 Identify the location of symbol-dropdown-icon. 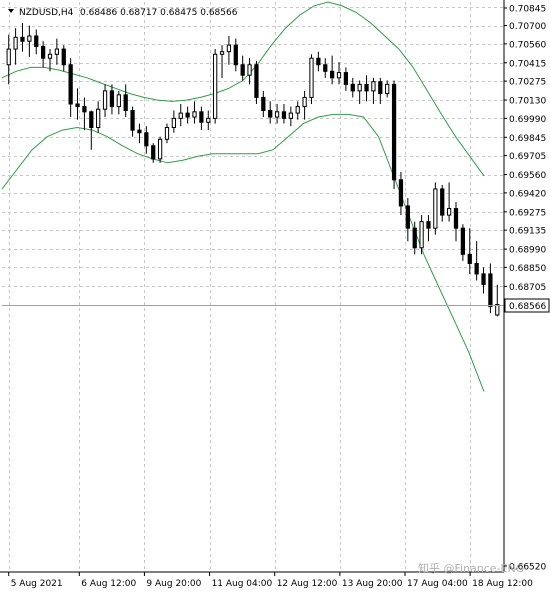
(11, 11).